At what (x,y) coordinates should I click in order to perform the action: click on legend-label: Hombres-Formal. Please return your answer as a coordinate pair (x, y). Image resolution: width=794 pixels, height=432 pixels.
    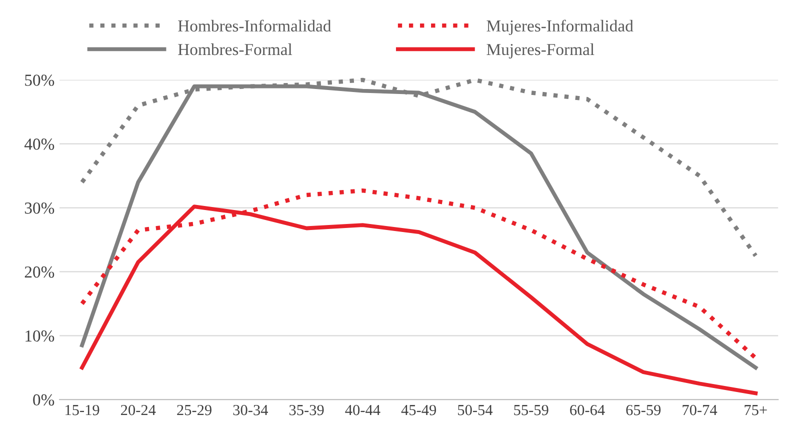
    Looking at the image, I should click on (235, 49).